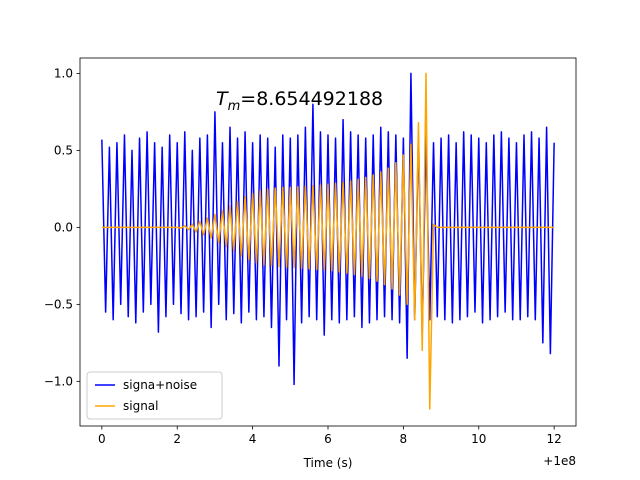 This screenshot has height=480, width=640. Describe the element at coordinates (141, 406) in the screenshot. I see `legend-label: signal` at that location.